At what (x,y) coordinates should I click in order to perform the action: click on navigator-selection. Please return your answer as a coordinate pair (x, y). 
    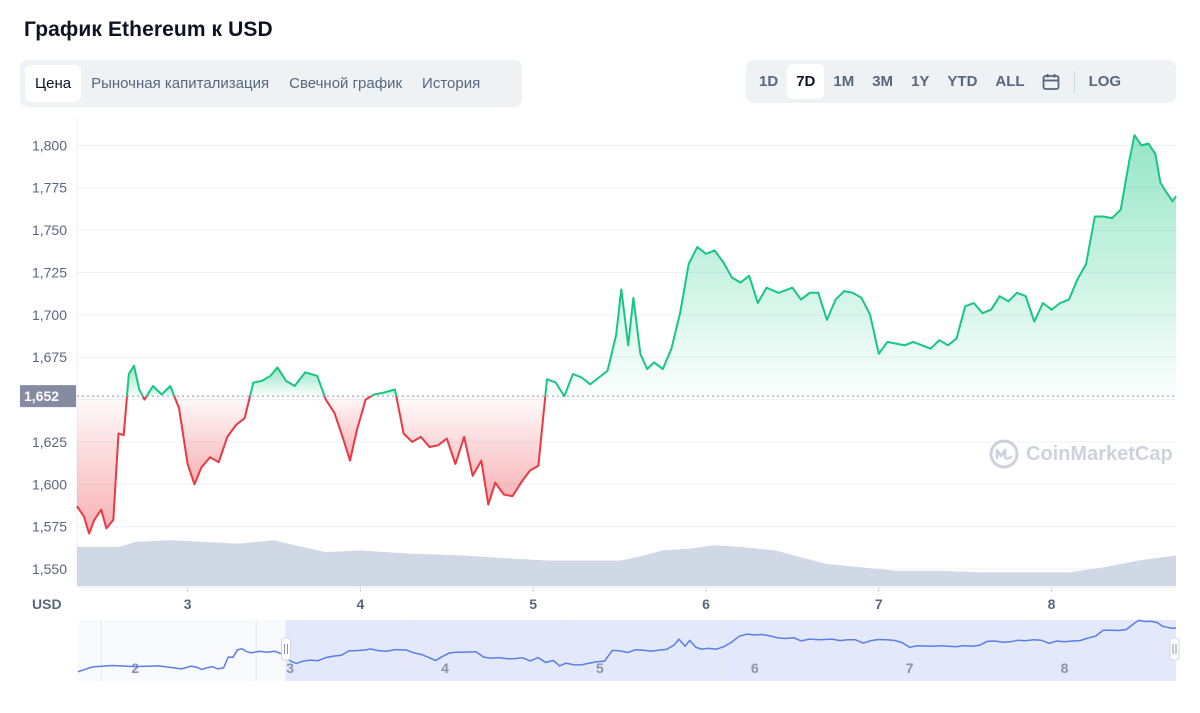
    Looking at the image, I should click on (730, 650).